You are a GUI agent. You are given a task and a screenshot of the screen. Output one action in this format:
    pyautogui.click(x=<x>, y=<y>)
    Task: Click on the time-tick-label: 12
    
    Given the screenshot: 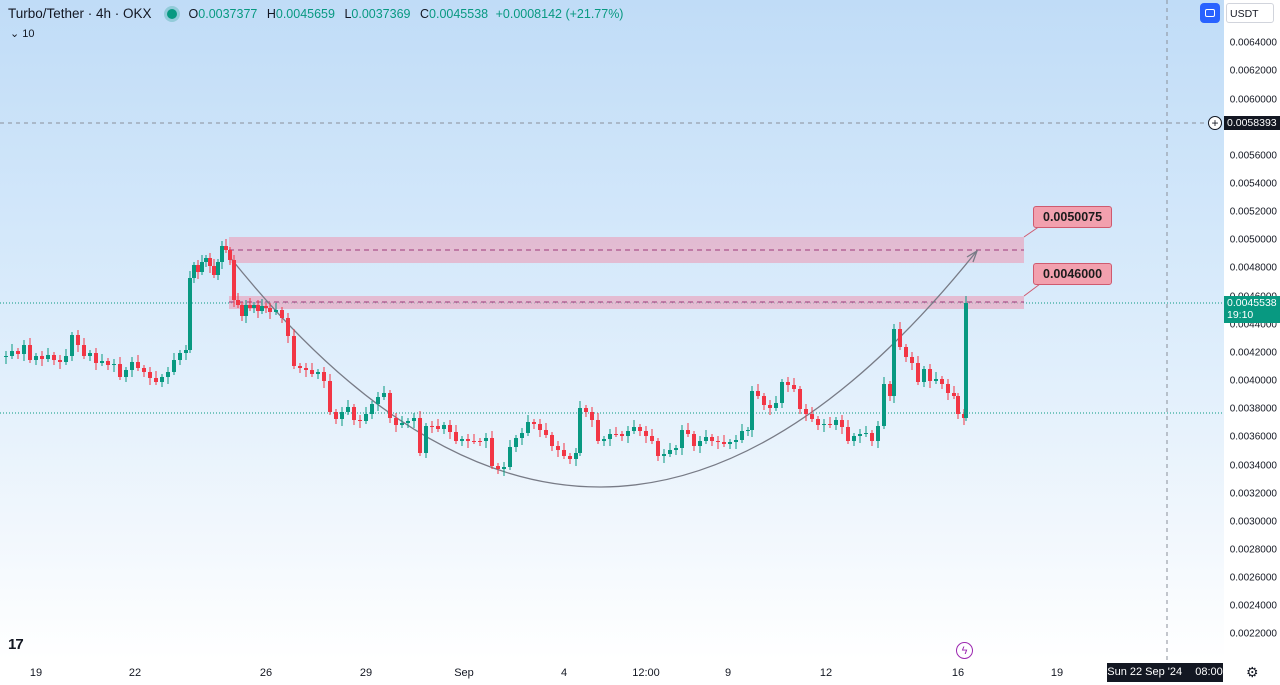 What is the action you would take?
    pyautogui.click(x=826, y=673)
    